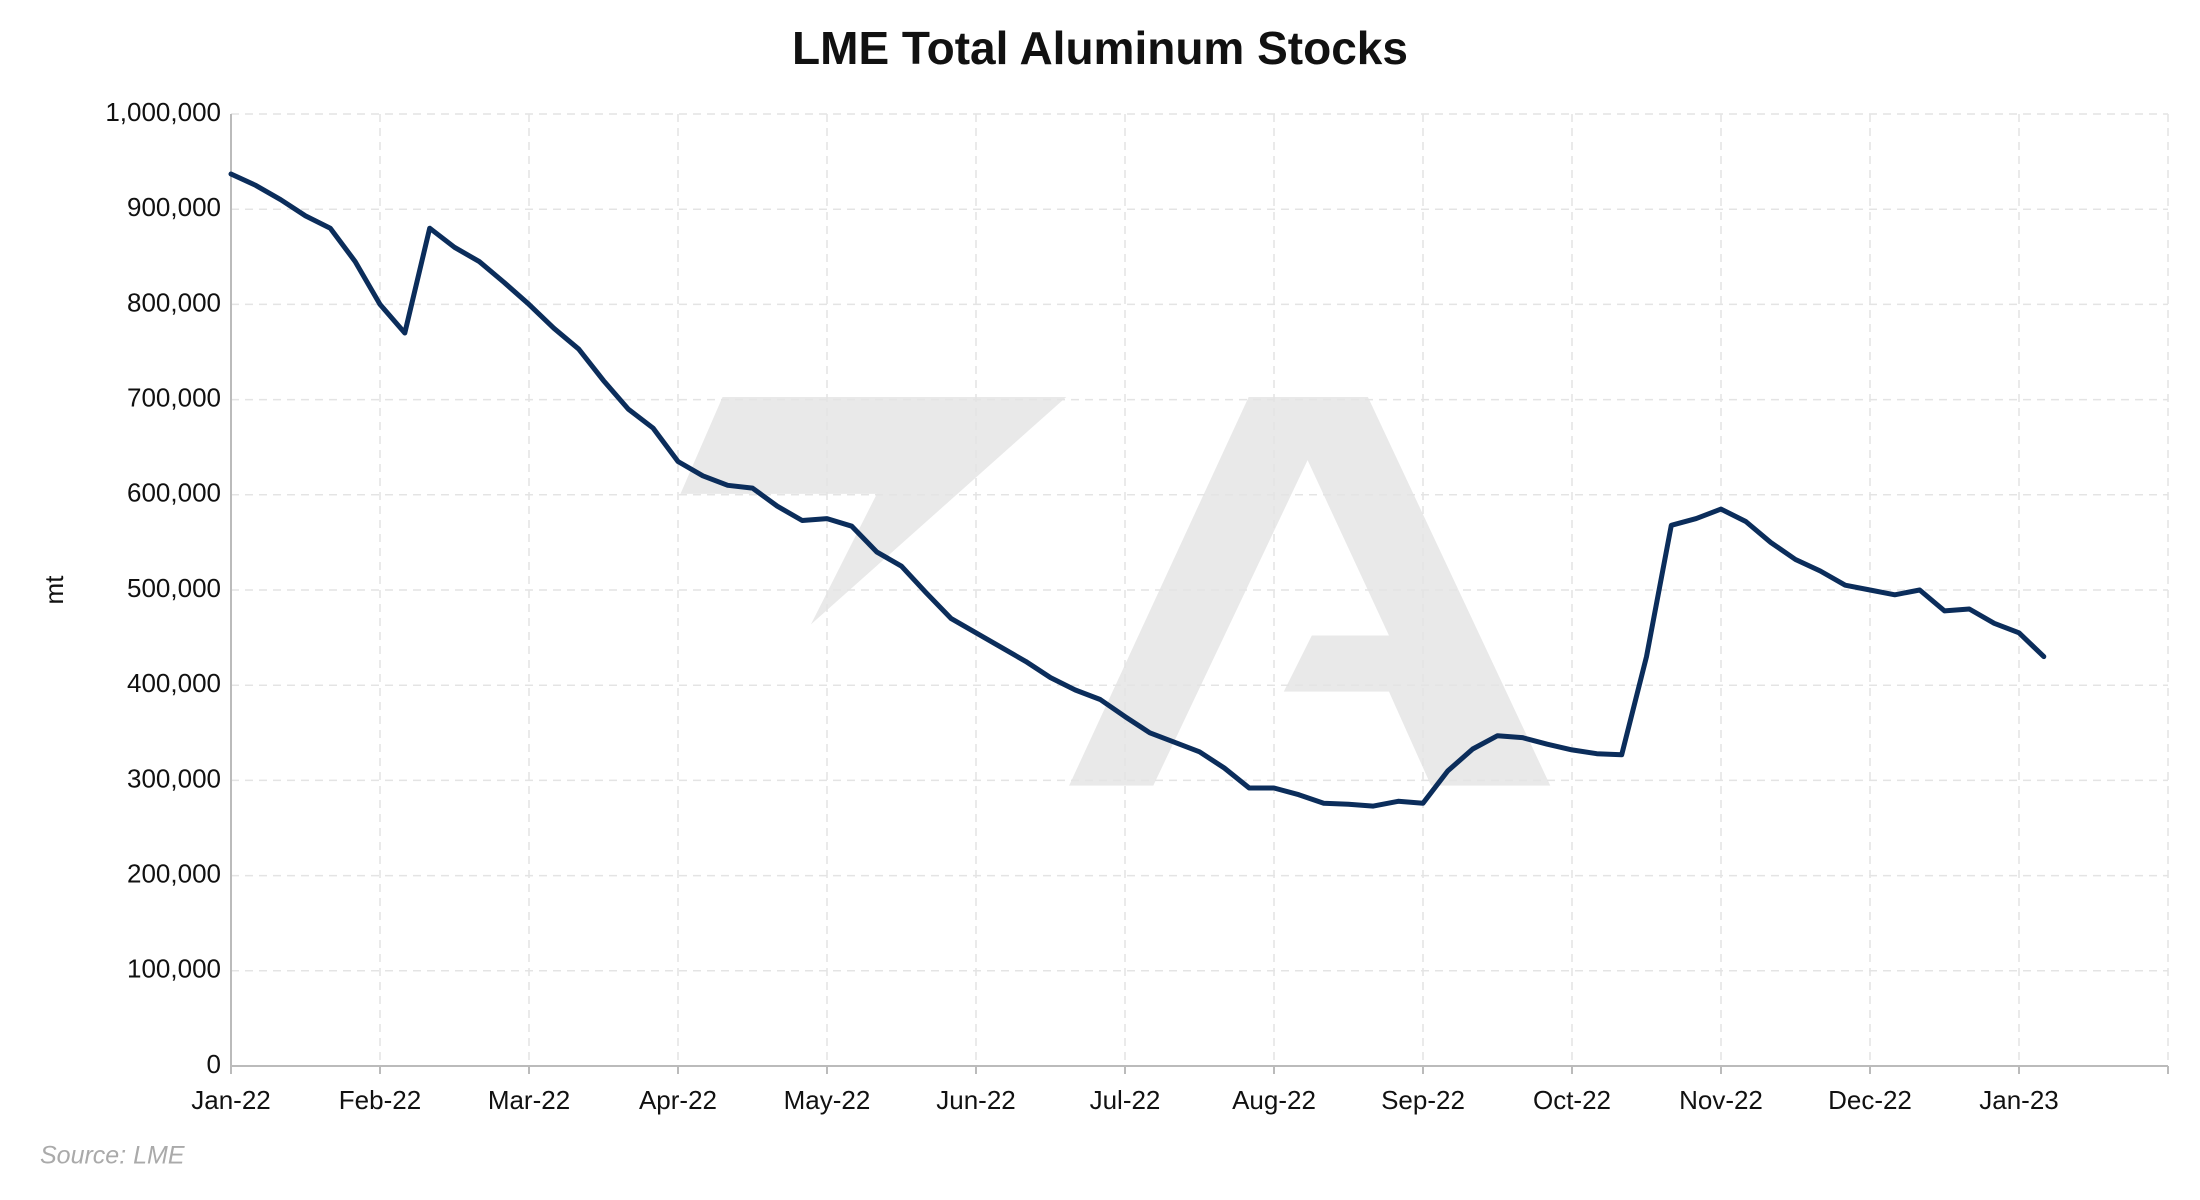 The image size is (2200, 1200). Describe the element at coordinates (174, 778) in the screenshot. I see `y-tick-label: 300,000` at that location.